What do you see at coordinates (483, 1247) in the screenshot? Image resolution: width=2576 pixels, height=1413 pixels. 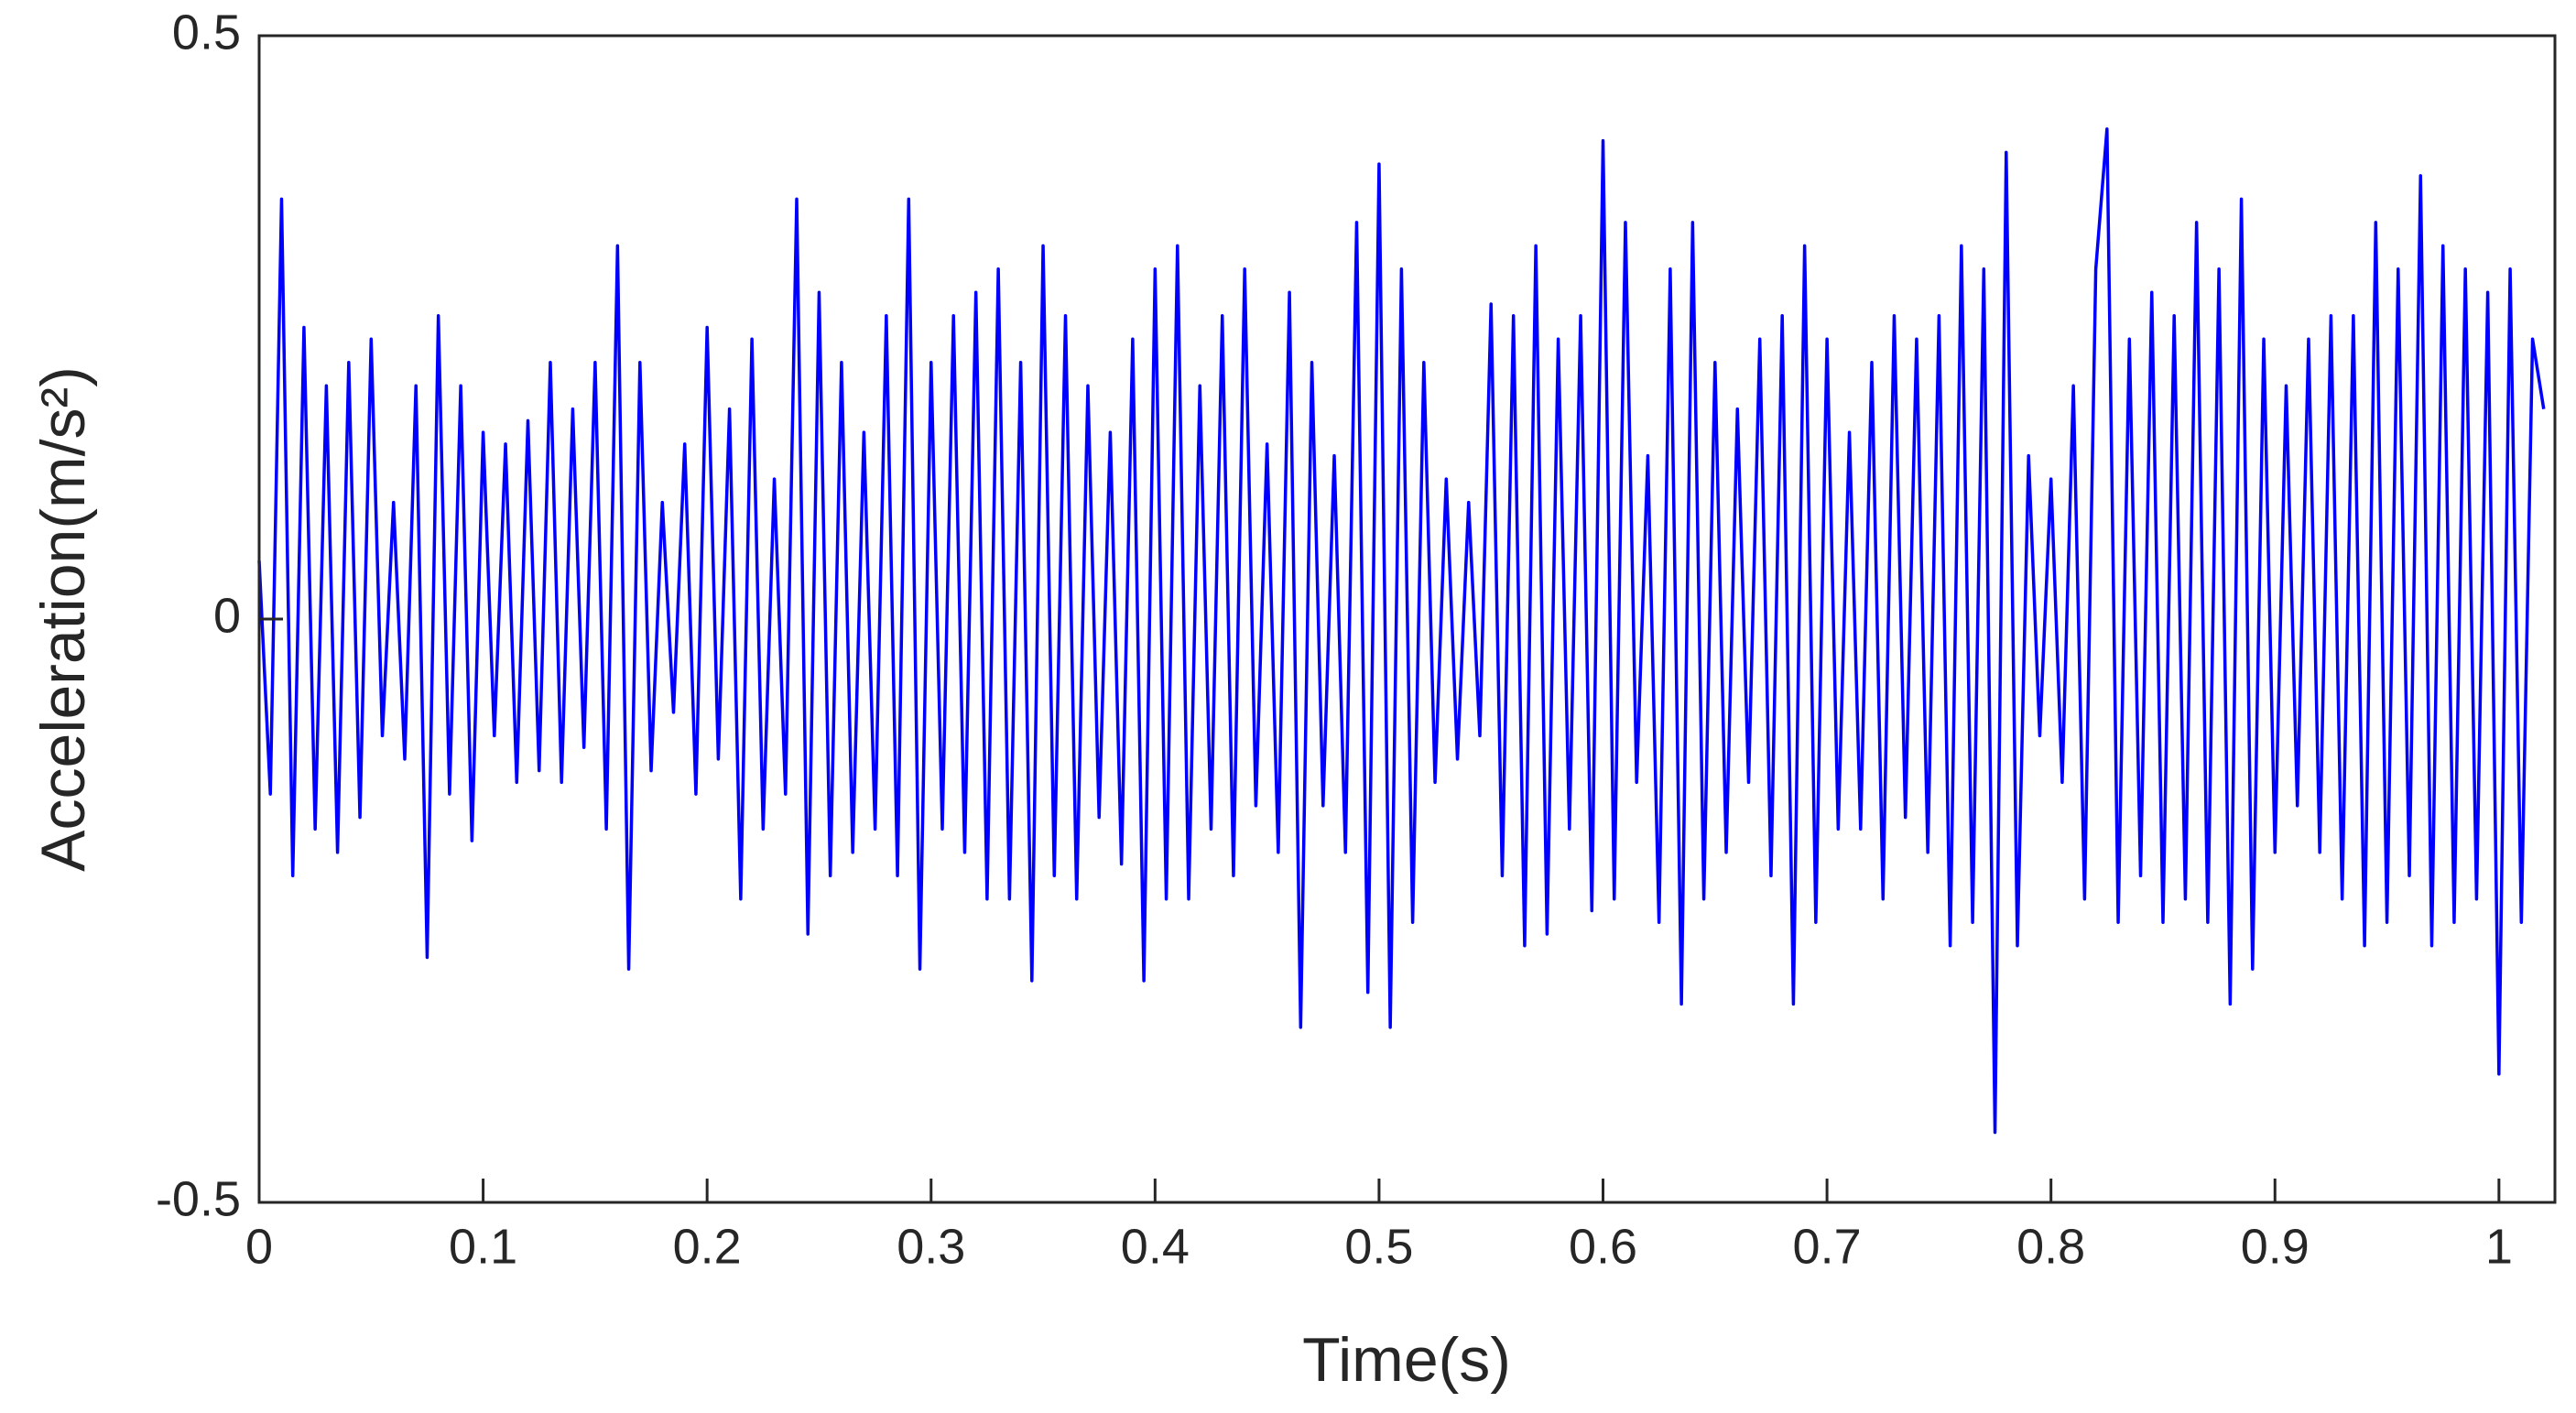 I see `x-tick-label: 0.1` at bounding box center [483, 1247].